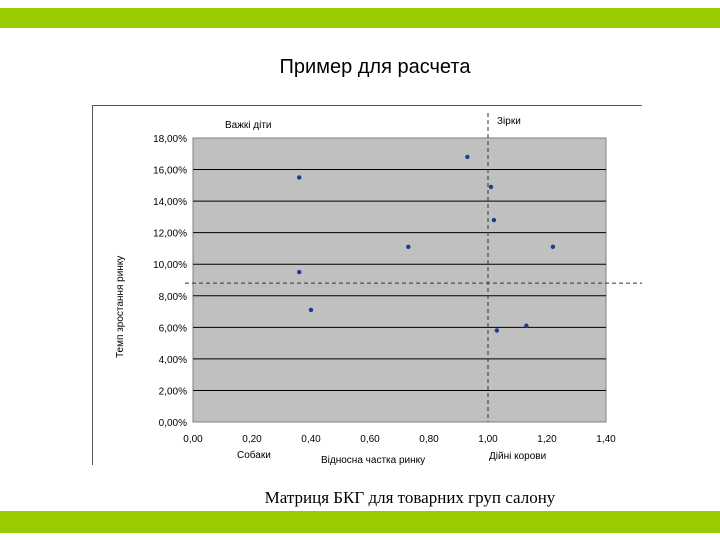 The width and height of the screenshot is (720, 540). What do you see at coordinates (170, 265) in the screenshot?
I see `y-tick-label: 10,00%` at bounding box center [170, 265].